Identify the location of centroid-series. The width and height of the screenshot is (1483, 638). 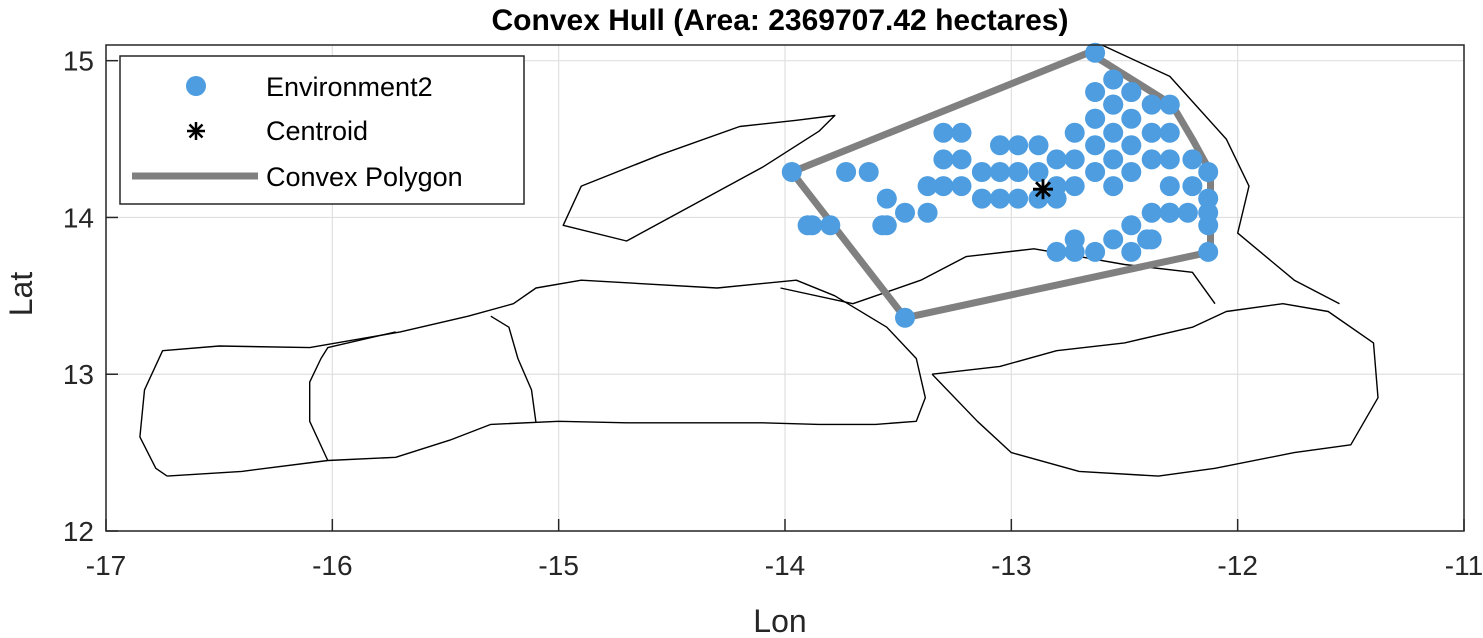
(1043, 189).